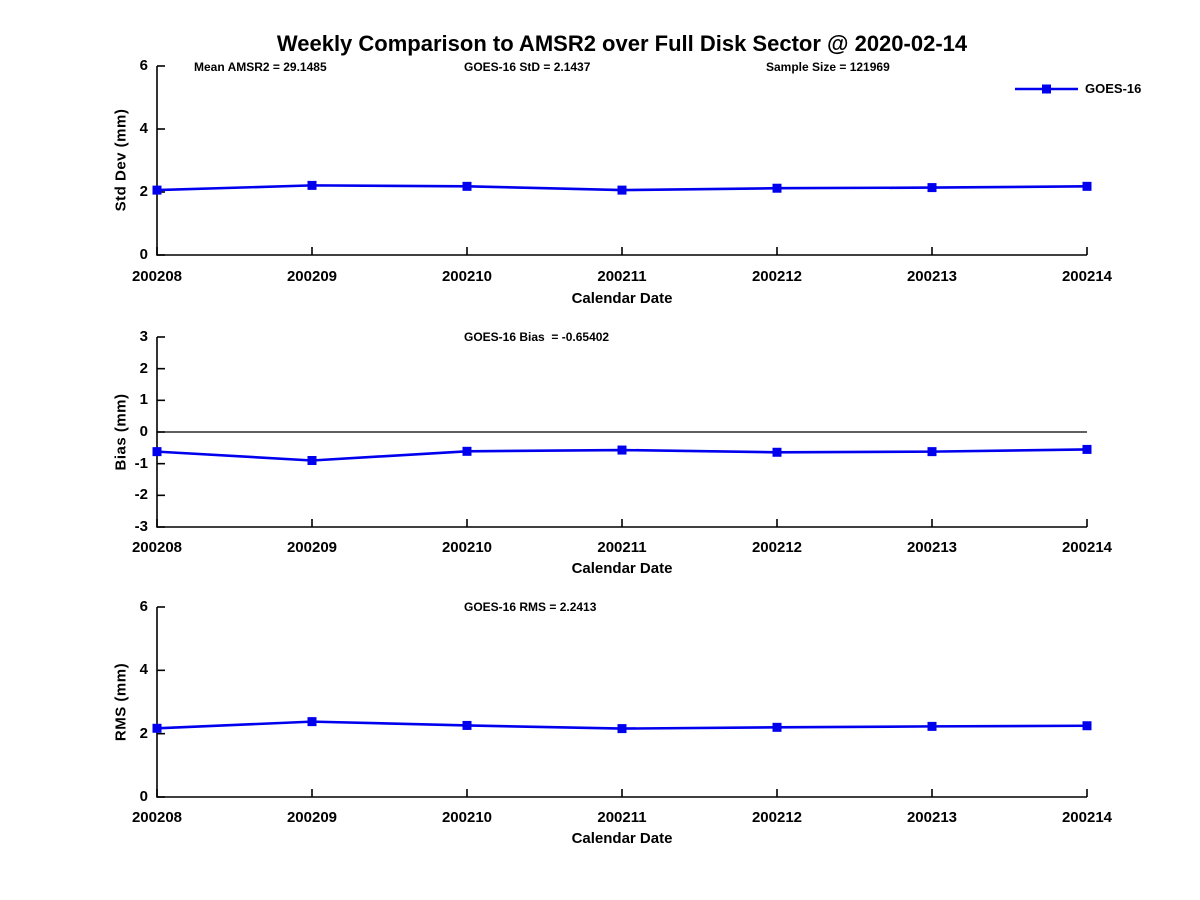 Image resolution: width=1200 pixels, height=900 pixels. I want to click on annotation-mean-amsr2: Mean AMSR2 = 29.1485, so click(260, 67).